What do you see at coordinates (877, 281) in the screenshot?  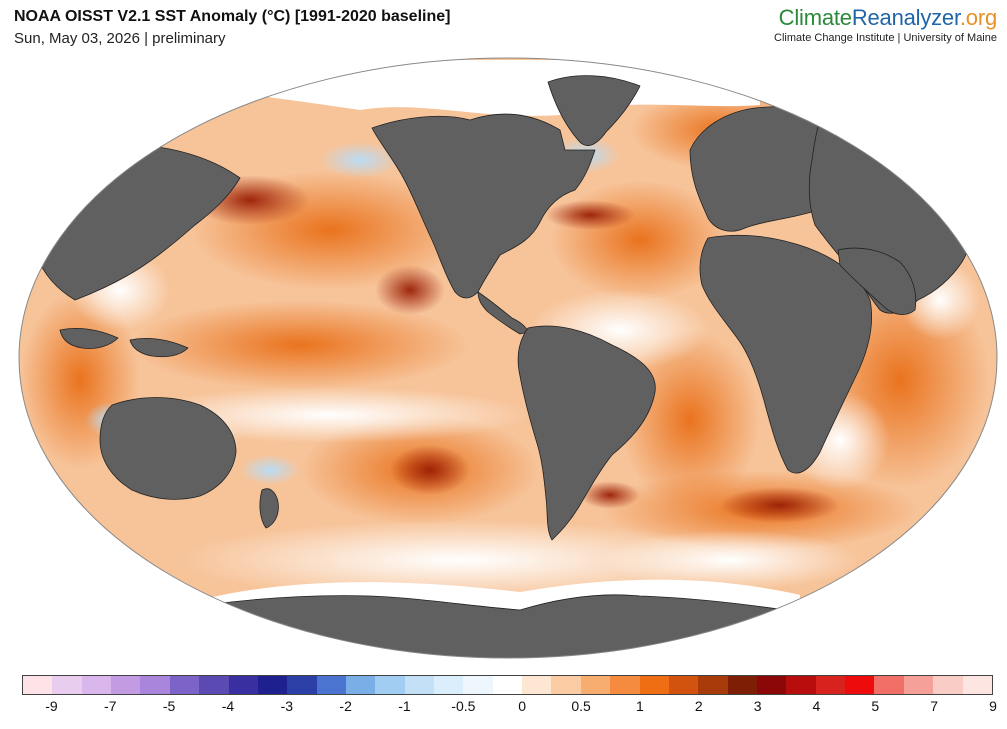 I see `land-arabia-india` at bounding box center [877, 281].